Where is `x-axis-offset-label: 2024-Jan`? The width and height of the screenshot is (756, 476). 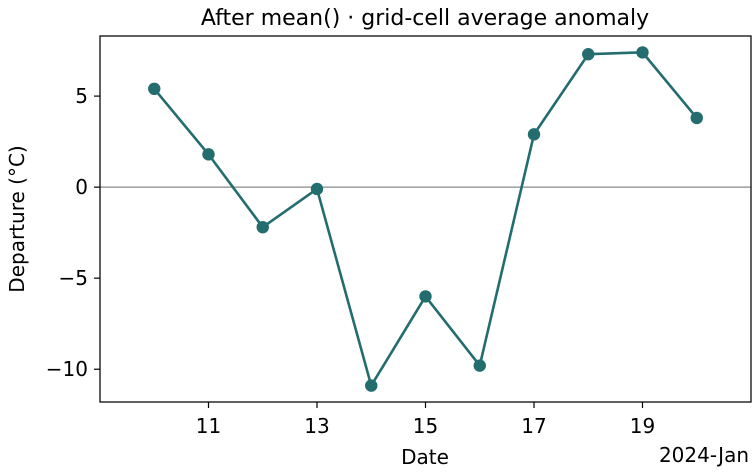
x-axis-offset-label: 2024-Jan is located at coordinates (704, 455).